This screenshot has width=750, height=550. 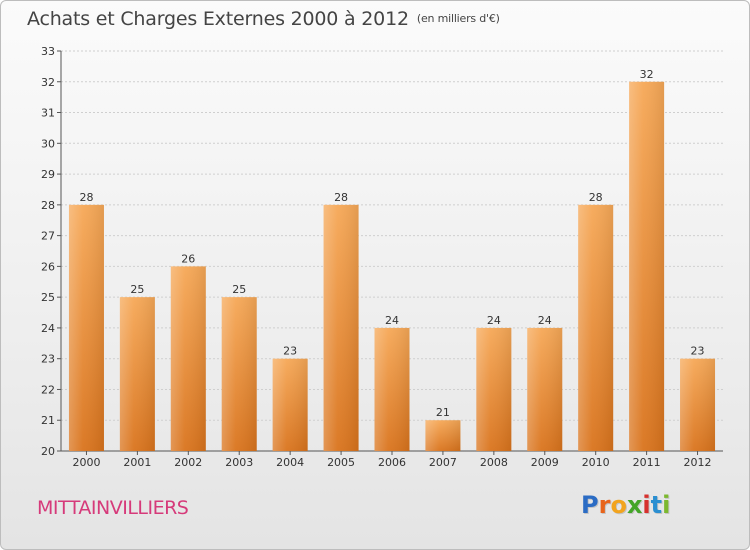 What do you see at coordinates (634, 505) in the screenshot?
I see `logo-letter: x` at bounding box center [634, 505].